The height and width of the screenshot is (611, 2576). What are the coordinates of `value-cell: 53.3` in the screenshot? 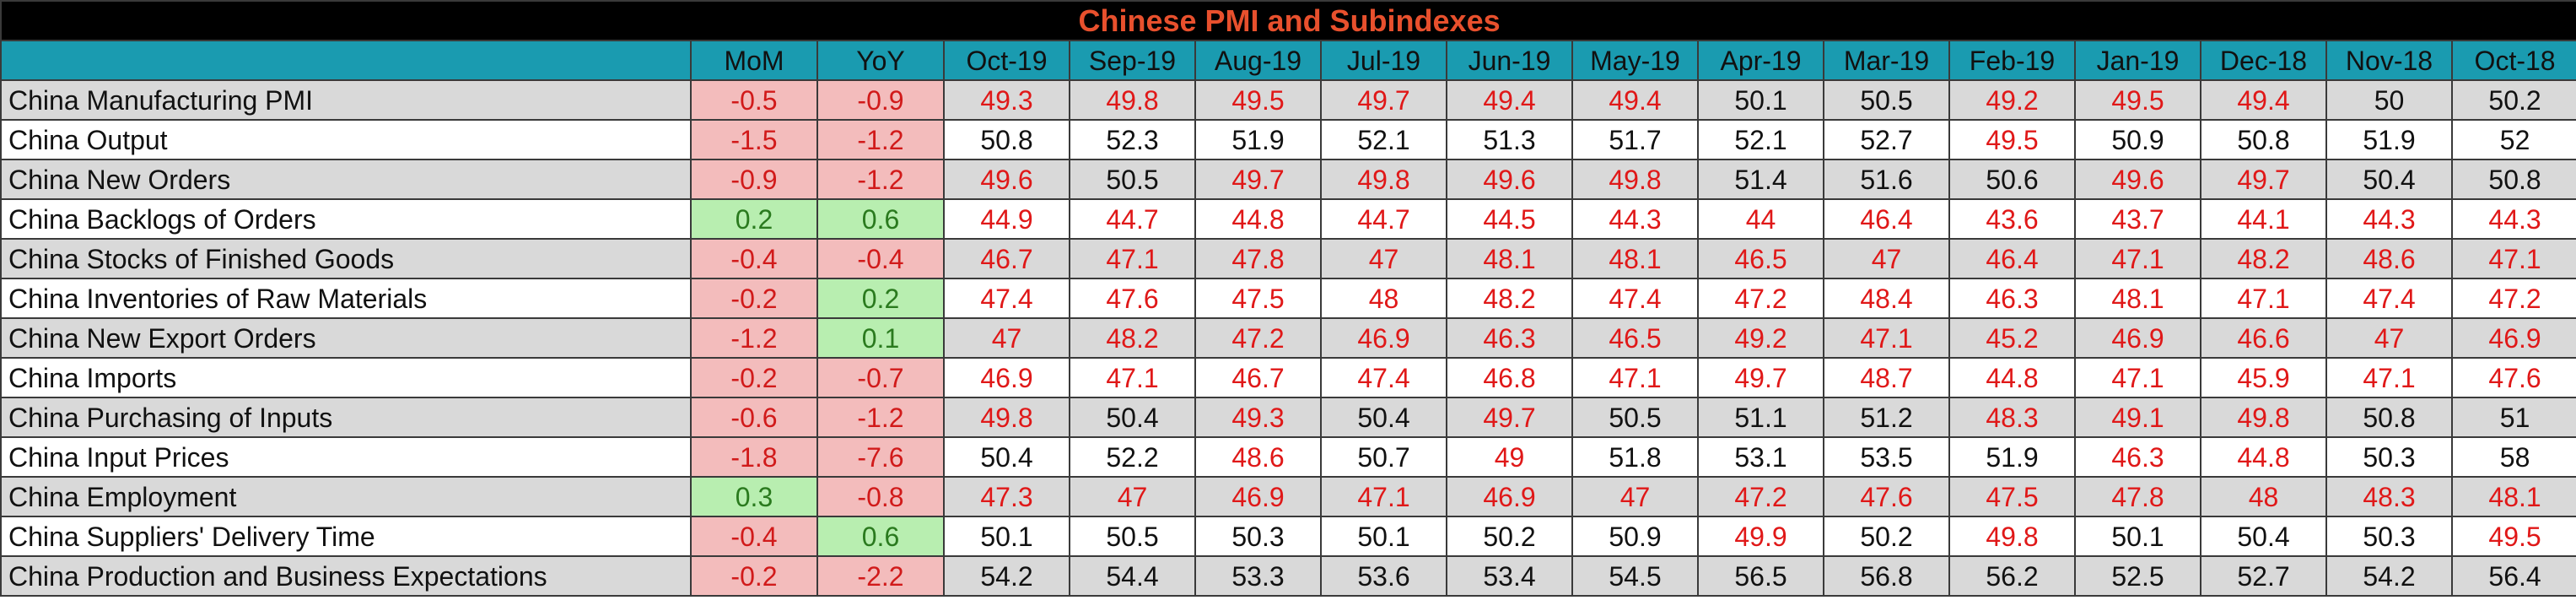 It's located at (1258, 576).